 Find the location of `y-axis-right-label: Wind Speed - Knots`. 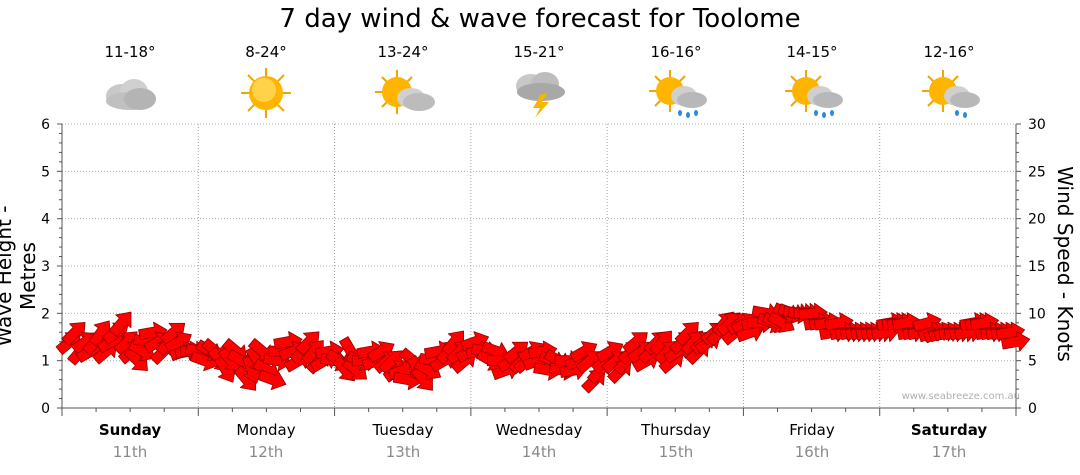

y-axis-right-label: Wind Speed - Knots is located at coordinates (1065, 264).